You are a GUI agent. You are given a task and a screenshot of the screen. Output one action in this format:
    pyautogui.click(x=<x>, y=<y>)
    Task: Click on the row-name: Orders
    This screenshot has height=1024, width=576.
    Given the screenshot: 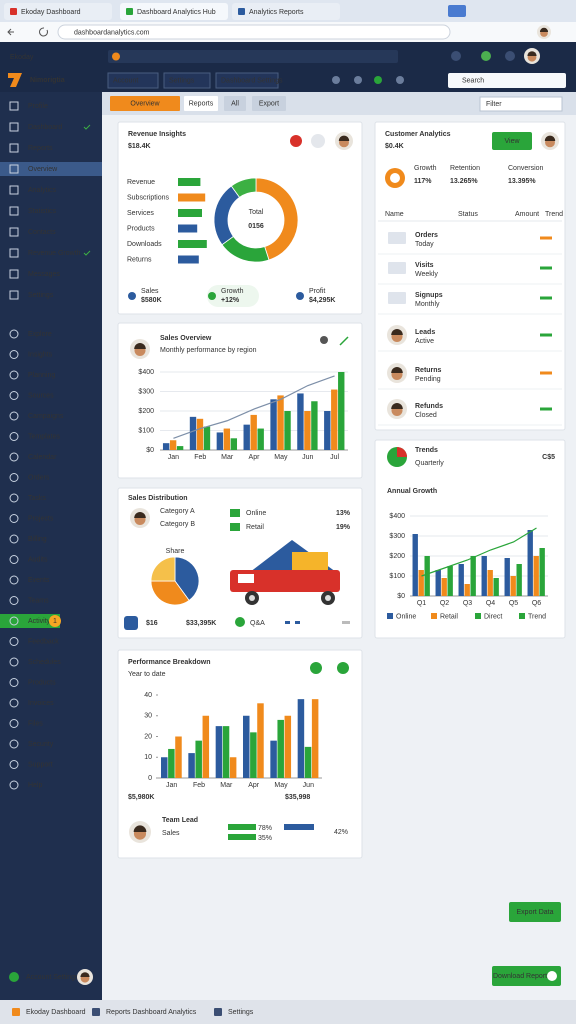 What is the action you would take?
    pyautogui.click(x=426, y=235)
    